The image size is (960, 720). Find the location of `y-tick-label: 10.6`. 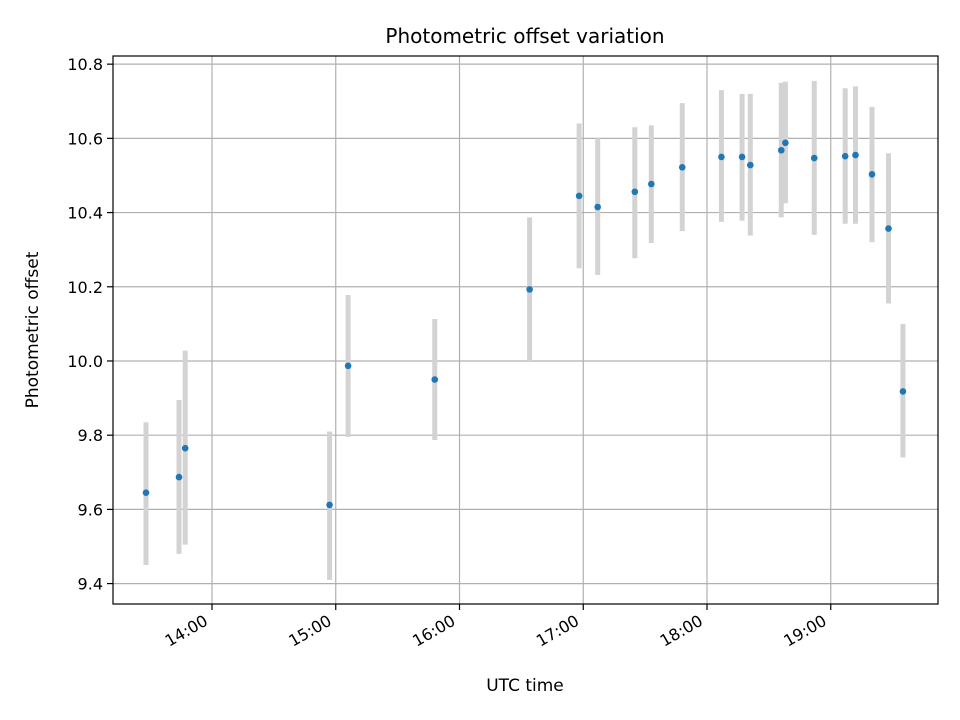

y-tick-label: 10.6 is located at coordinates (85, 138).